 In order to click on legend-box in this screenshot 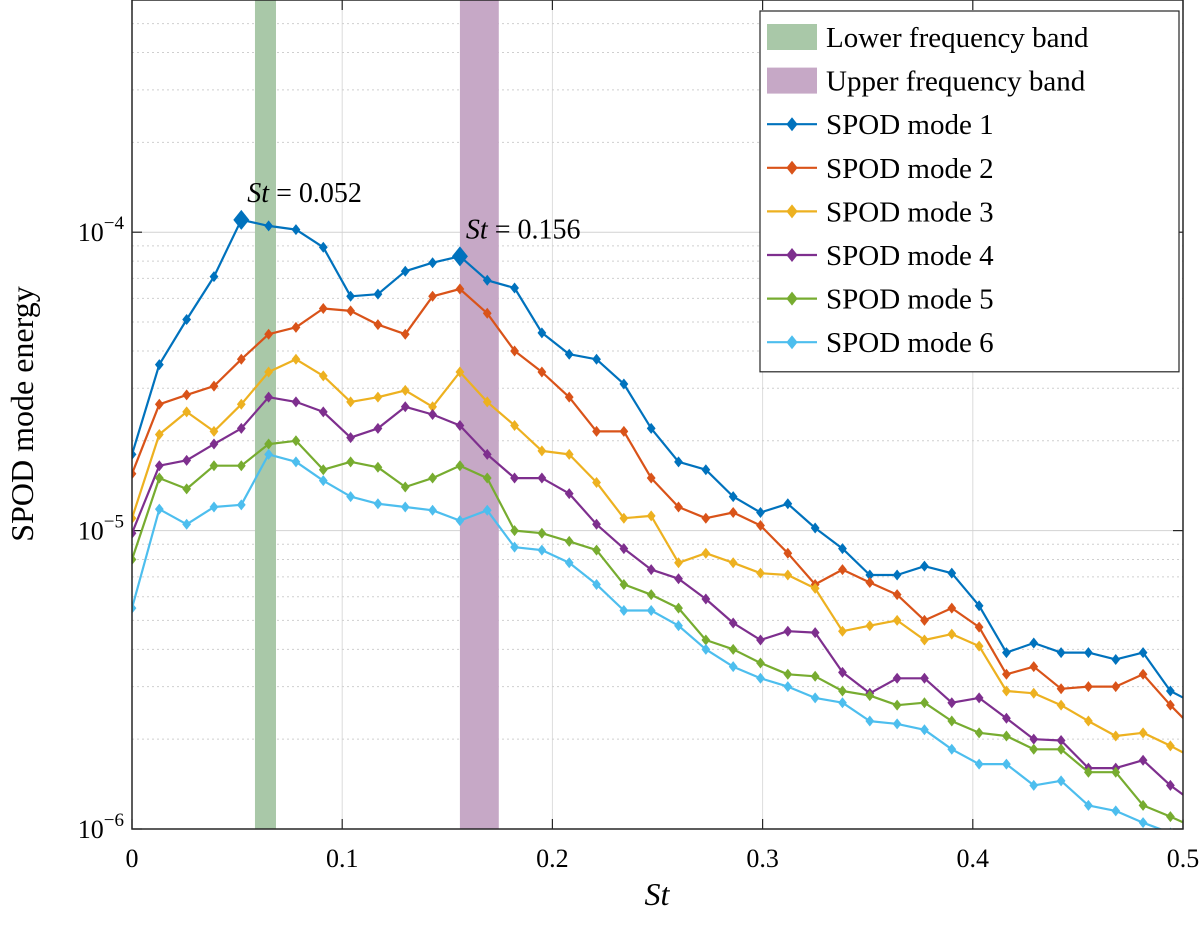, I will do `click(969, 191)`.